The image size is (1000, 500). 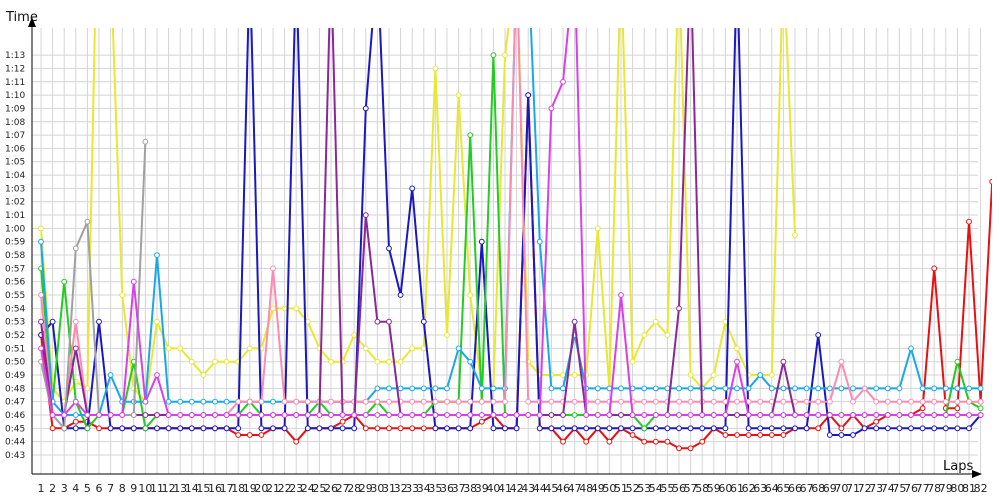 What do you see at coordinates (285, 488) in the screenshot?
I see `x-tick-label: 22` at bounding box center [285, 488].